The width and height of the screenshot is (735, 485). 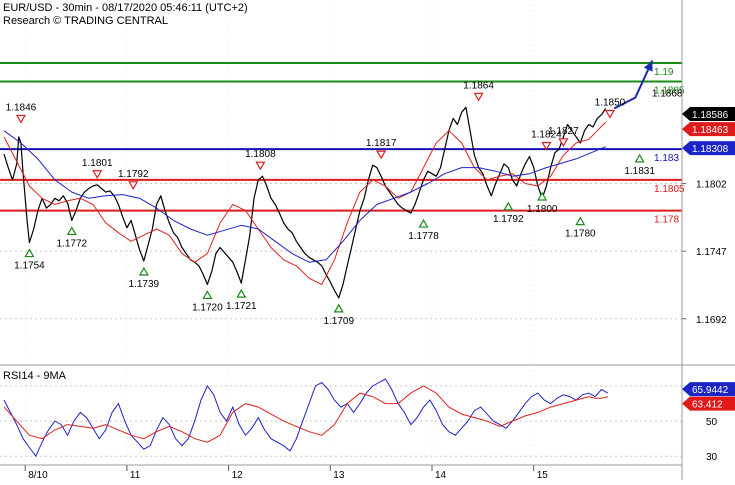 What do you see at coordinates (423, 236) in the screenshot?
I see `annotation-label-11: 1.1778` at bounding box center [423, 236].